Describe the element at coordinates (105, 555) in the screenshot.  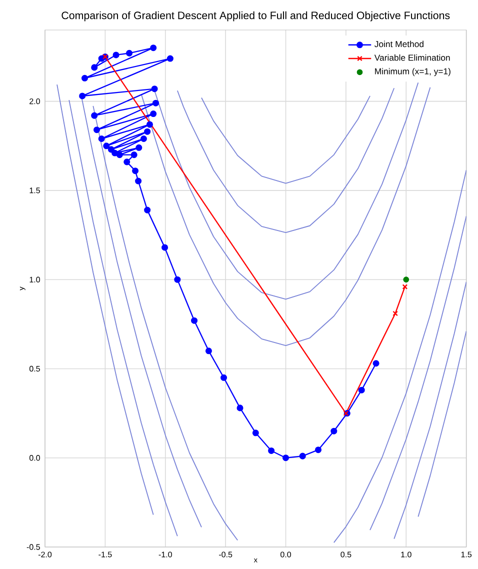
I see `x-tick-label: -1.5` at that location.